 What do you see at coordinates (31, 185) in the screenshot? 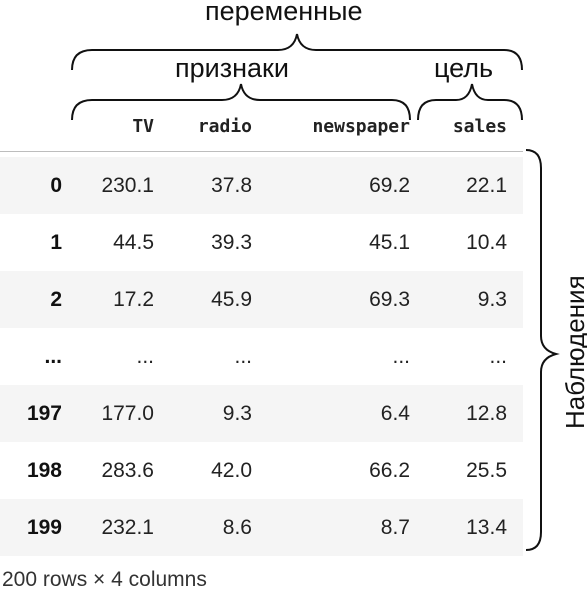
I see `row-index: 0` at bounding box center [31, 185].